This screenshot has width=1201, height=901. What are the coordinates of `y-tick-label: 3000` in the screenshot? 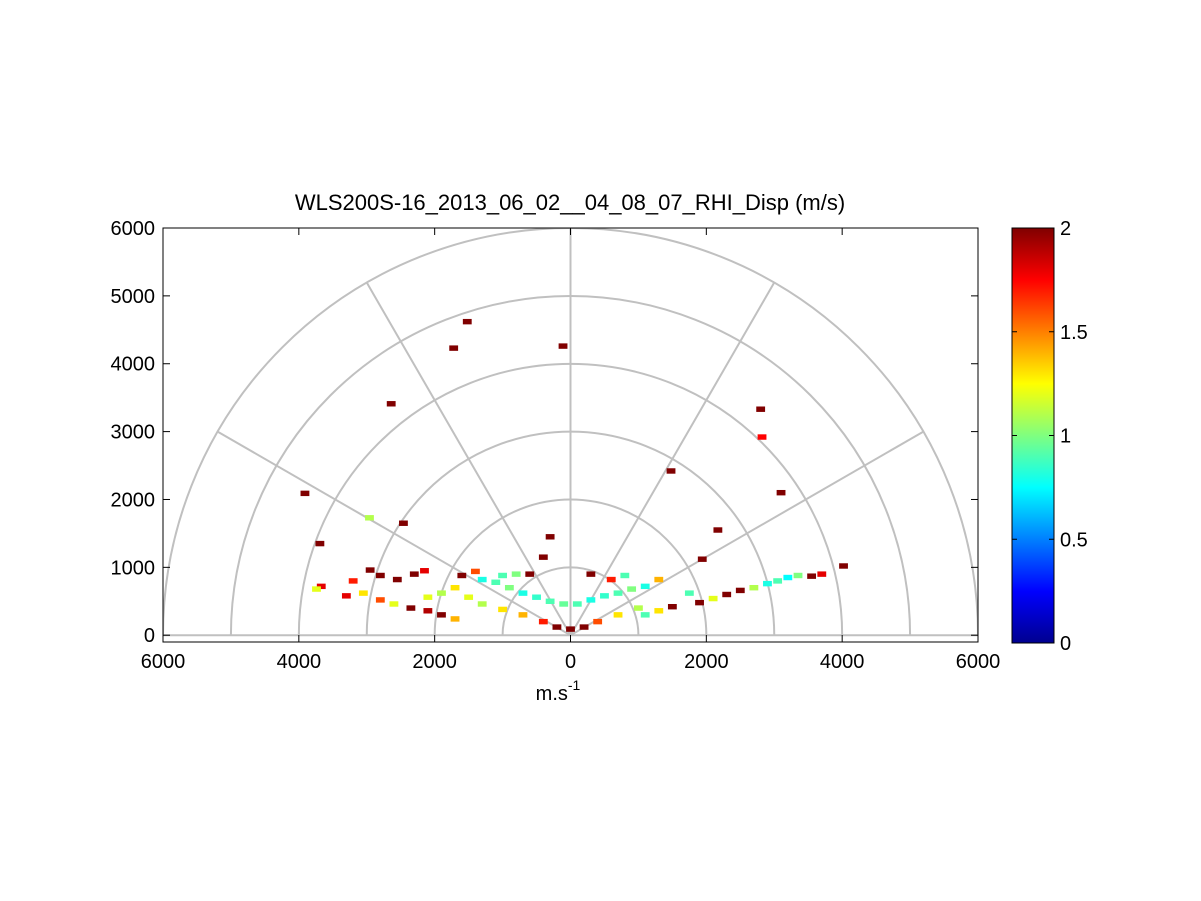 It's located at (133, 433).